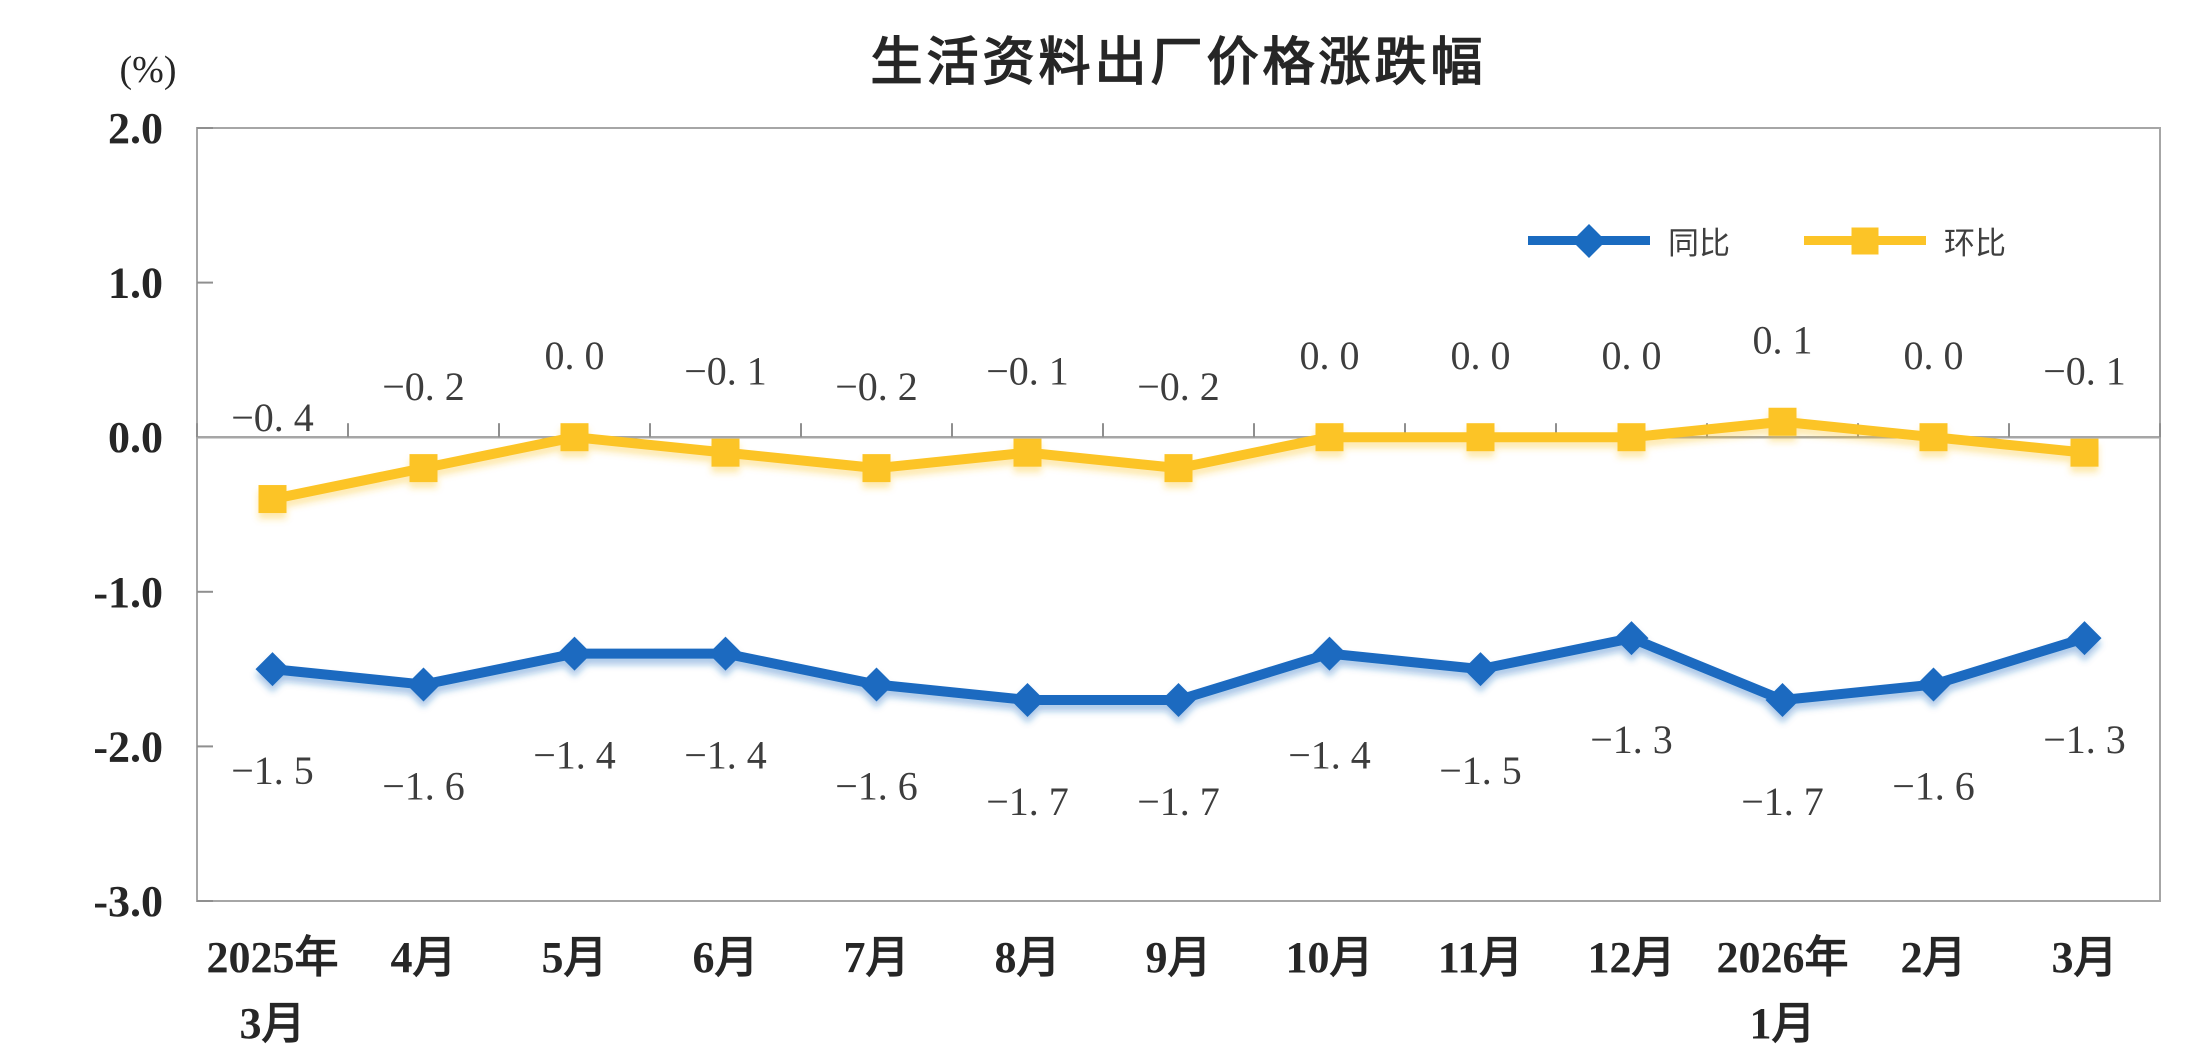 The image size is (2208, 1060). I want to click on legend-label-tongbi: 同比, so click(1699, 243).